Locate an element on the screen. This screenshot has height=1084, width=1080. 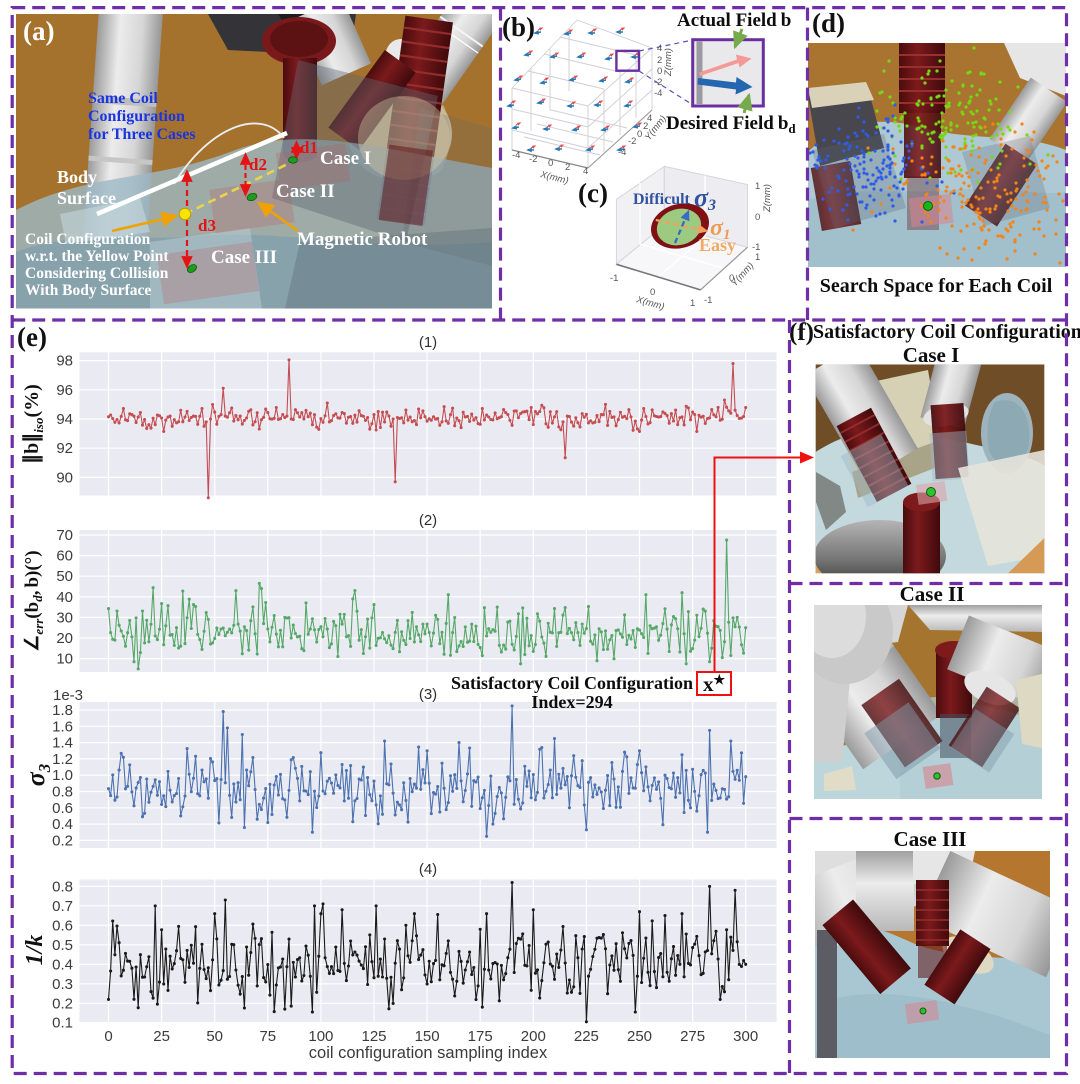
svg-text: 1/k is located at coordinates (35, 950).